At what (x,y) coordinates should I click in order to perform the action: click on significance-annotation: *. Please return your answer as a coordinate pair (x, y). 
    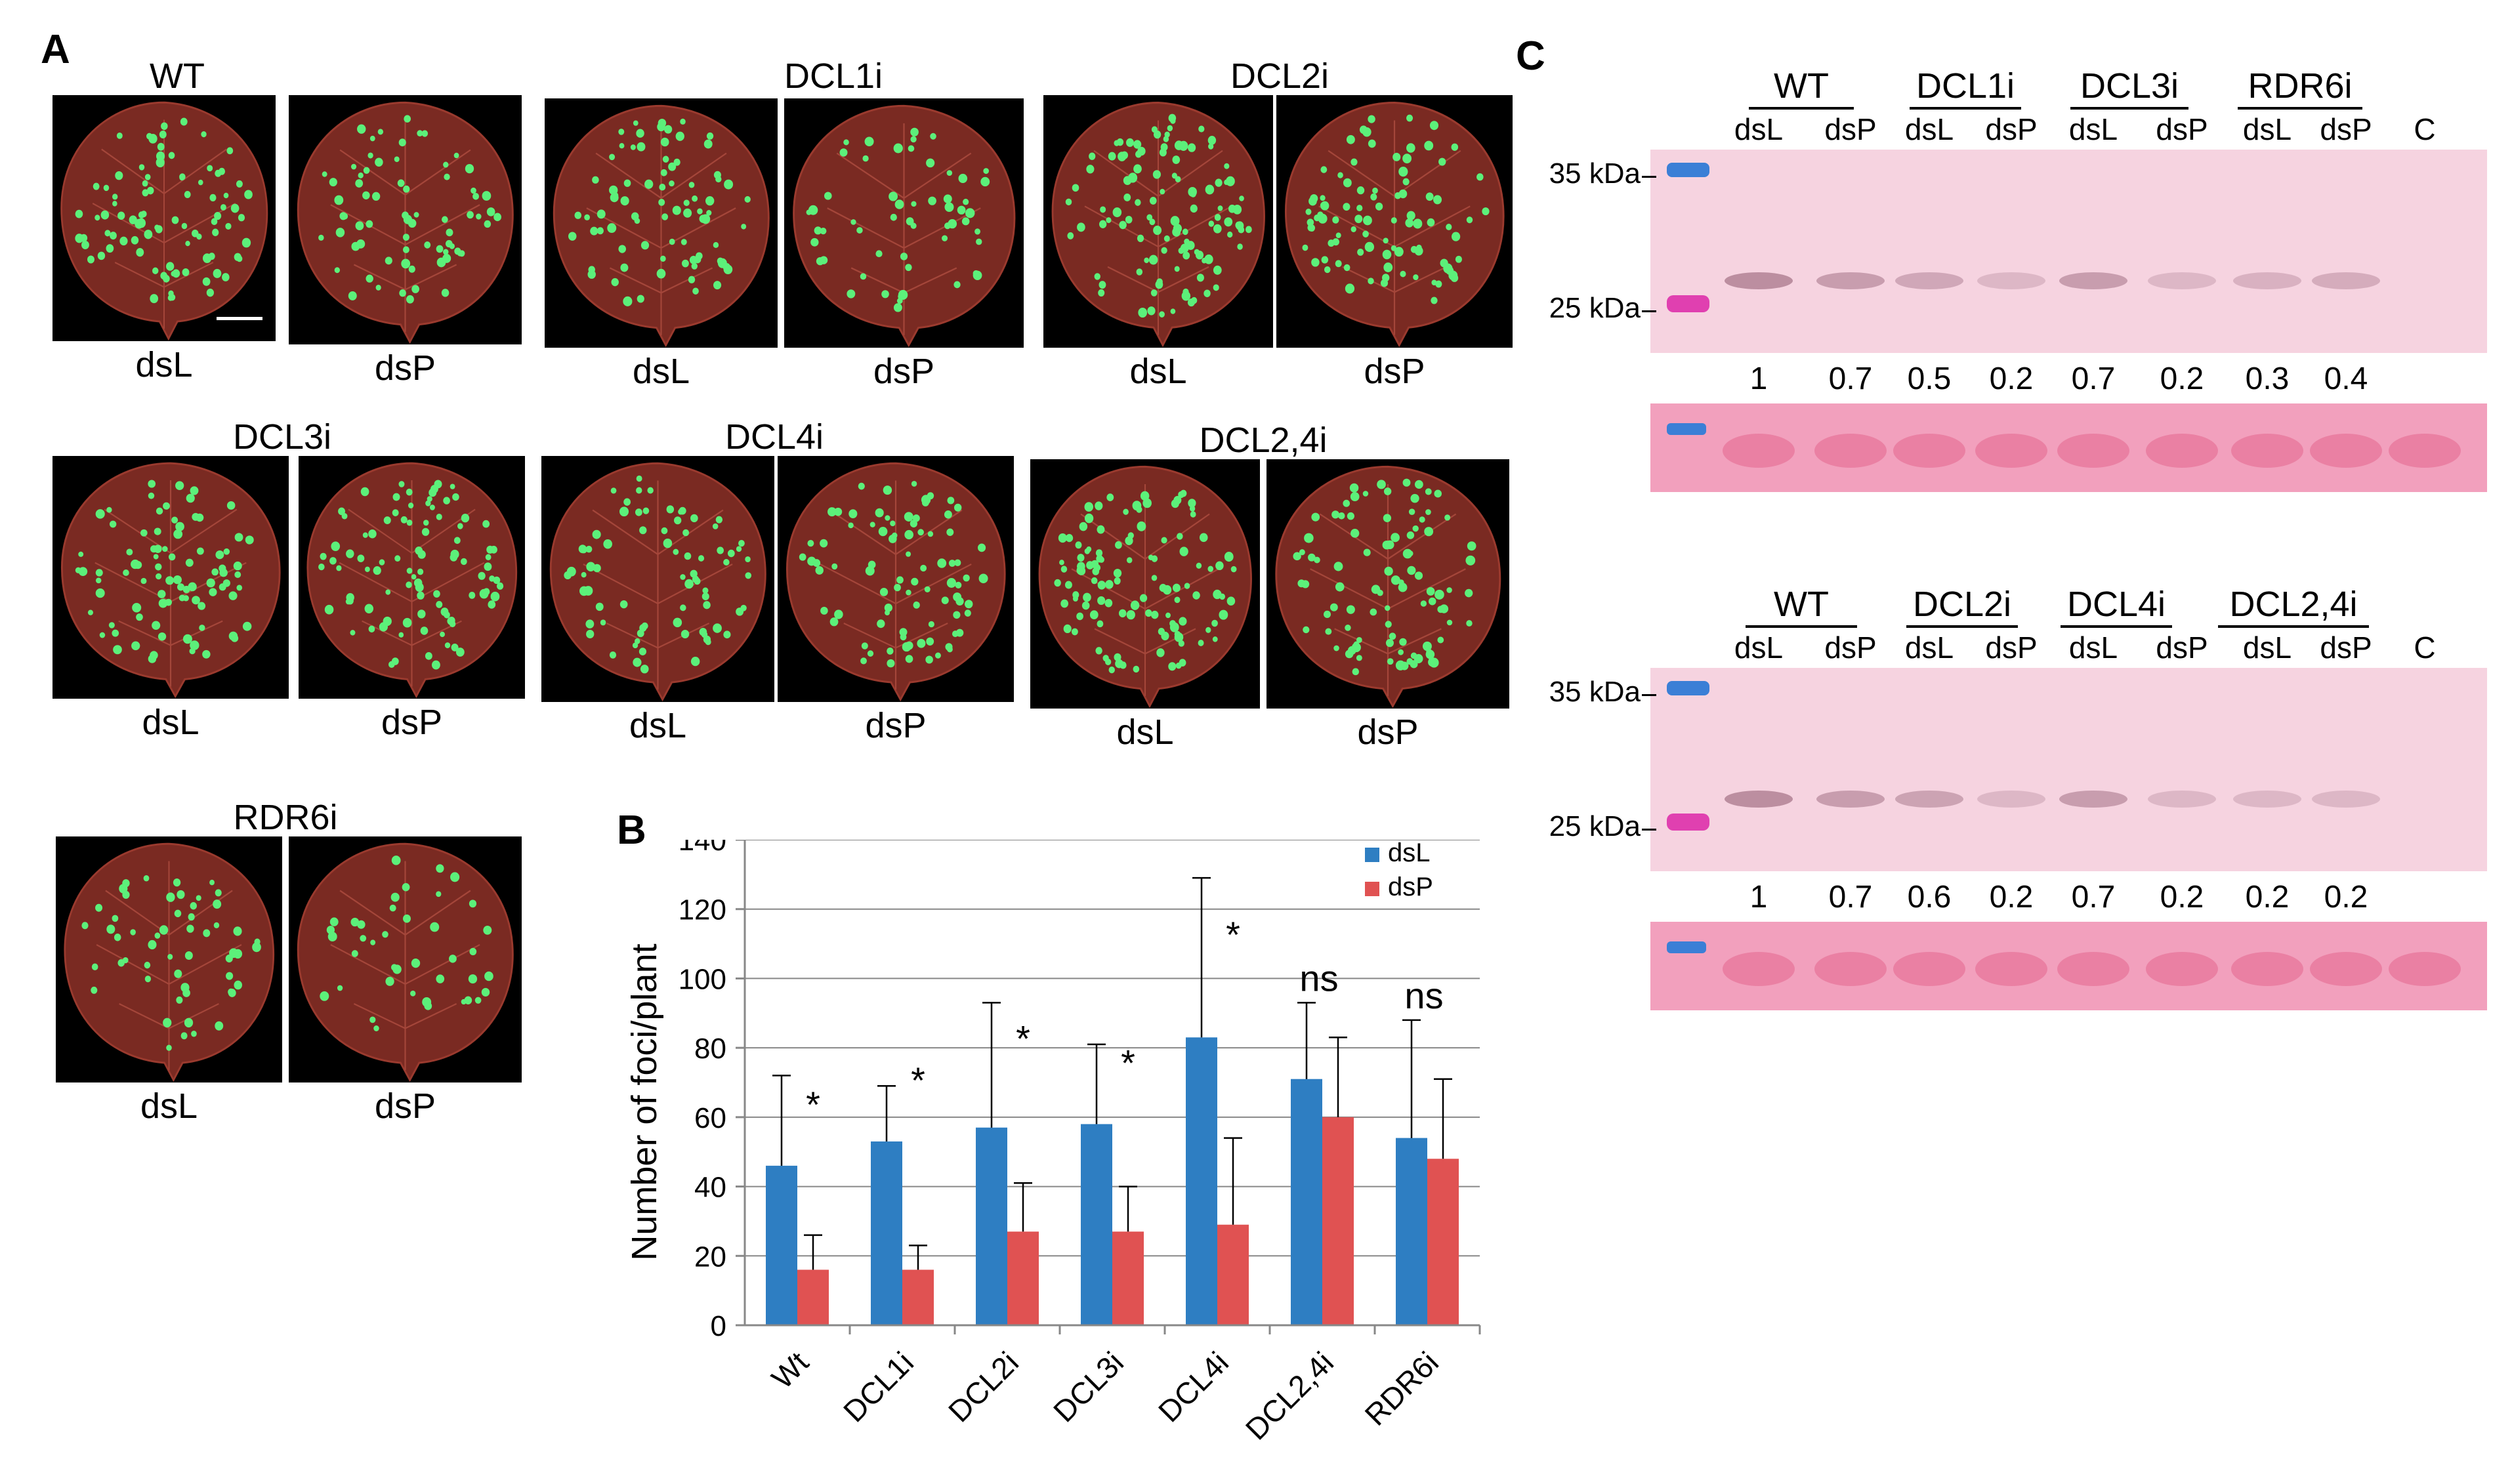
    Looking at the image, I should click on (813, 1104).